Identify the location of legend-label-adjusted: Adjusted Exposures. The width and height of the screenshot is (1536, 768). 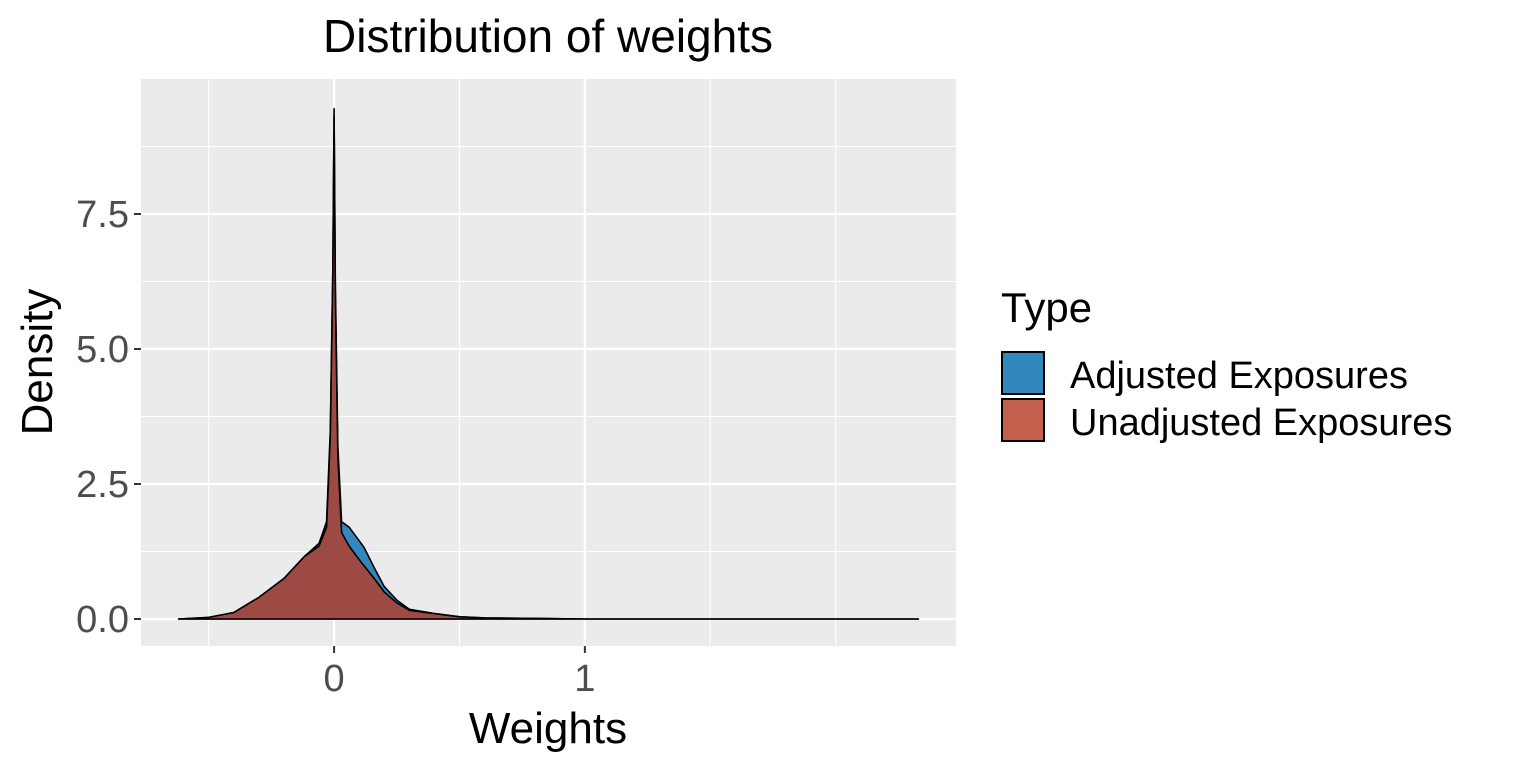
(1239, 376).